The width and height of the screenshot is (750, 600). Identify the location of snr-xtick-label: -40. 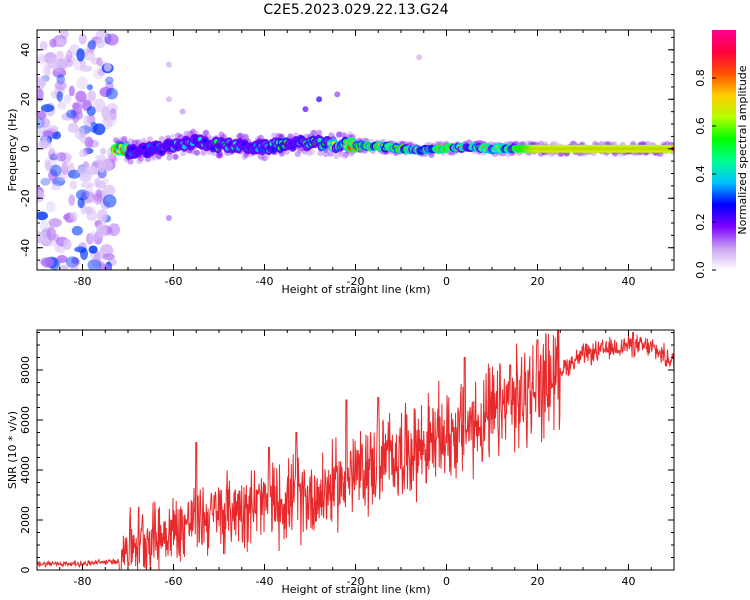
(265, 581).